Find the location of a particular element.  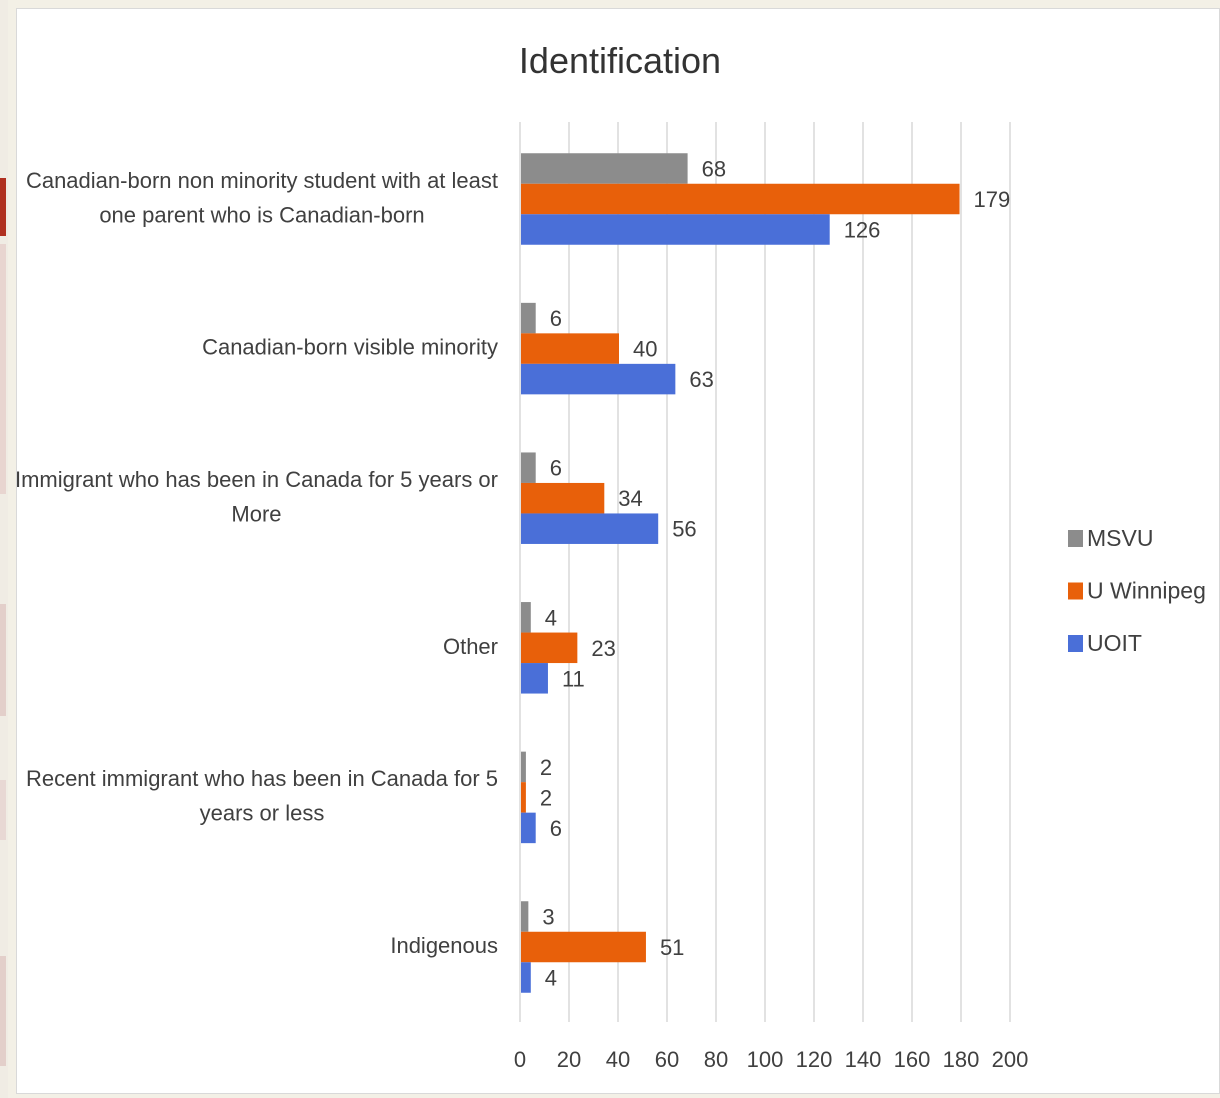

data-label: 179 is located at coordinates (992, 199).